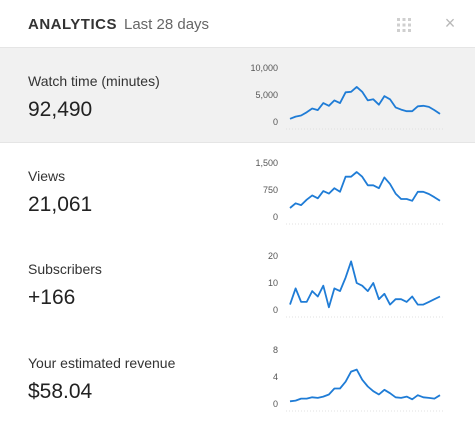 Image resolution: width=475 pixels, height=430 pixels. I want to click on y-tick-label: 1,500, so click(266, 163).